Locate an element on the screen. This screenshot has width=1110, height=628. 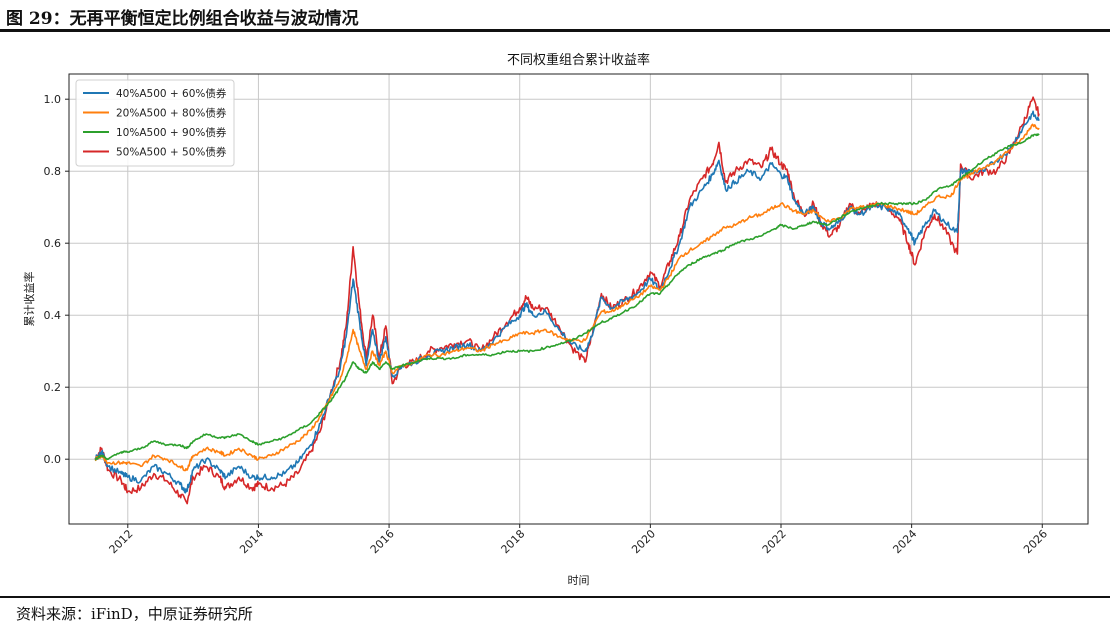
y-tick-label: 1.0 is located at coordinates (53, 99).